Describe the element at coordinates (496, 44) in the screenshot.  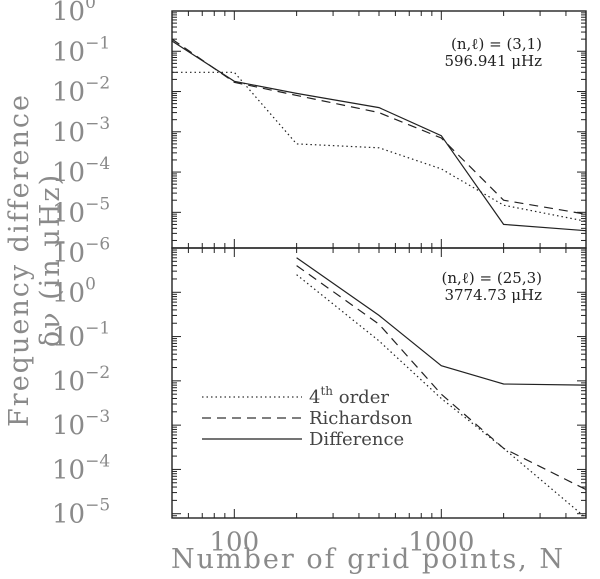
I see `top-panel-mode-label: (n,ℓ) = (3,1)` at that location.